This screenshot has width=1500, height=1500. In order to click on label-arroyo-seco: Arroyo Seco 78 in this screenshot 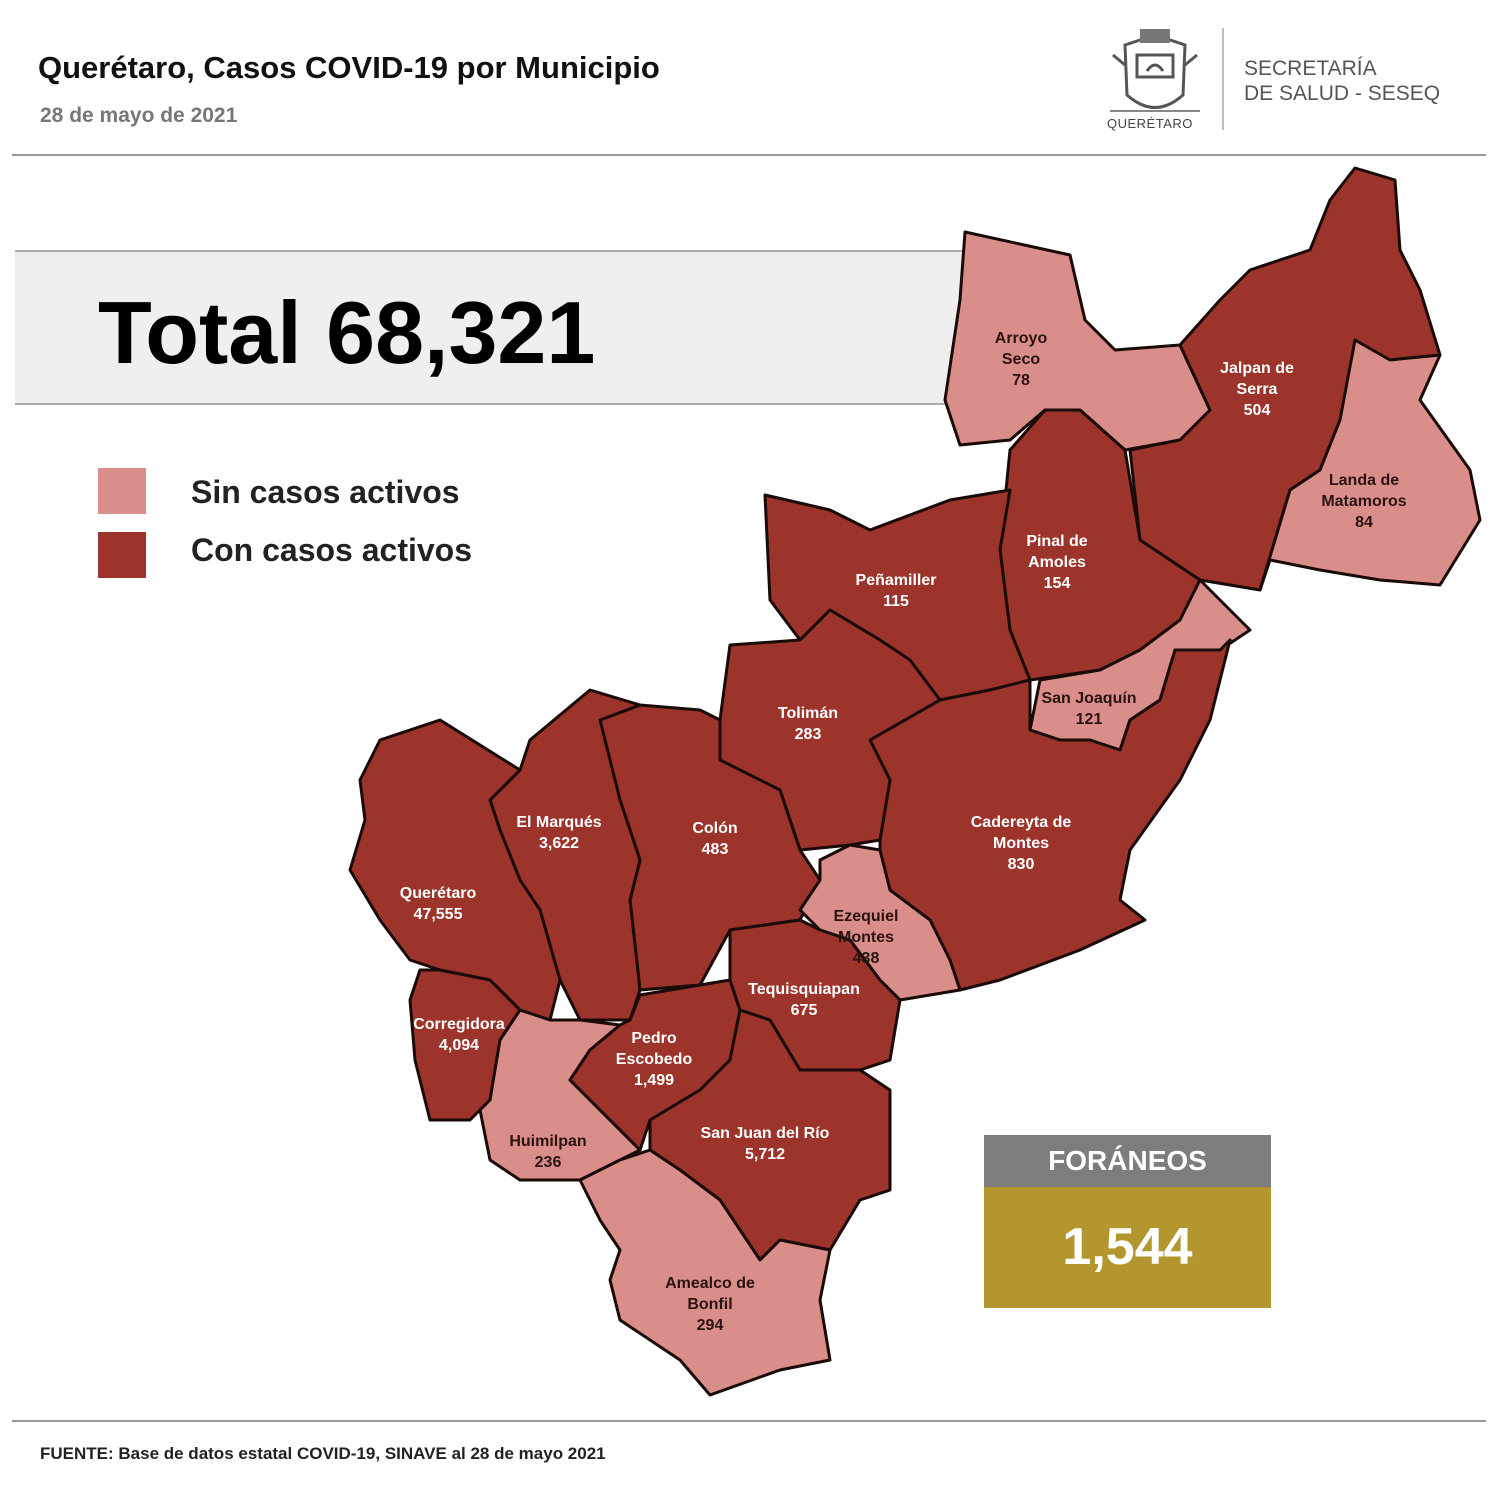, I will do `click(1021, 359)`.